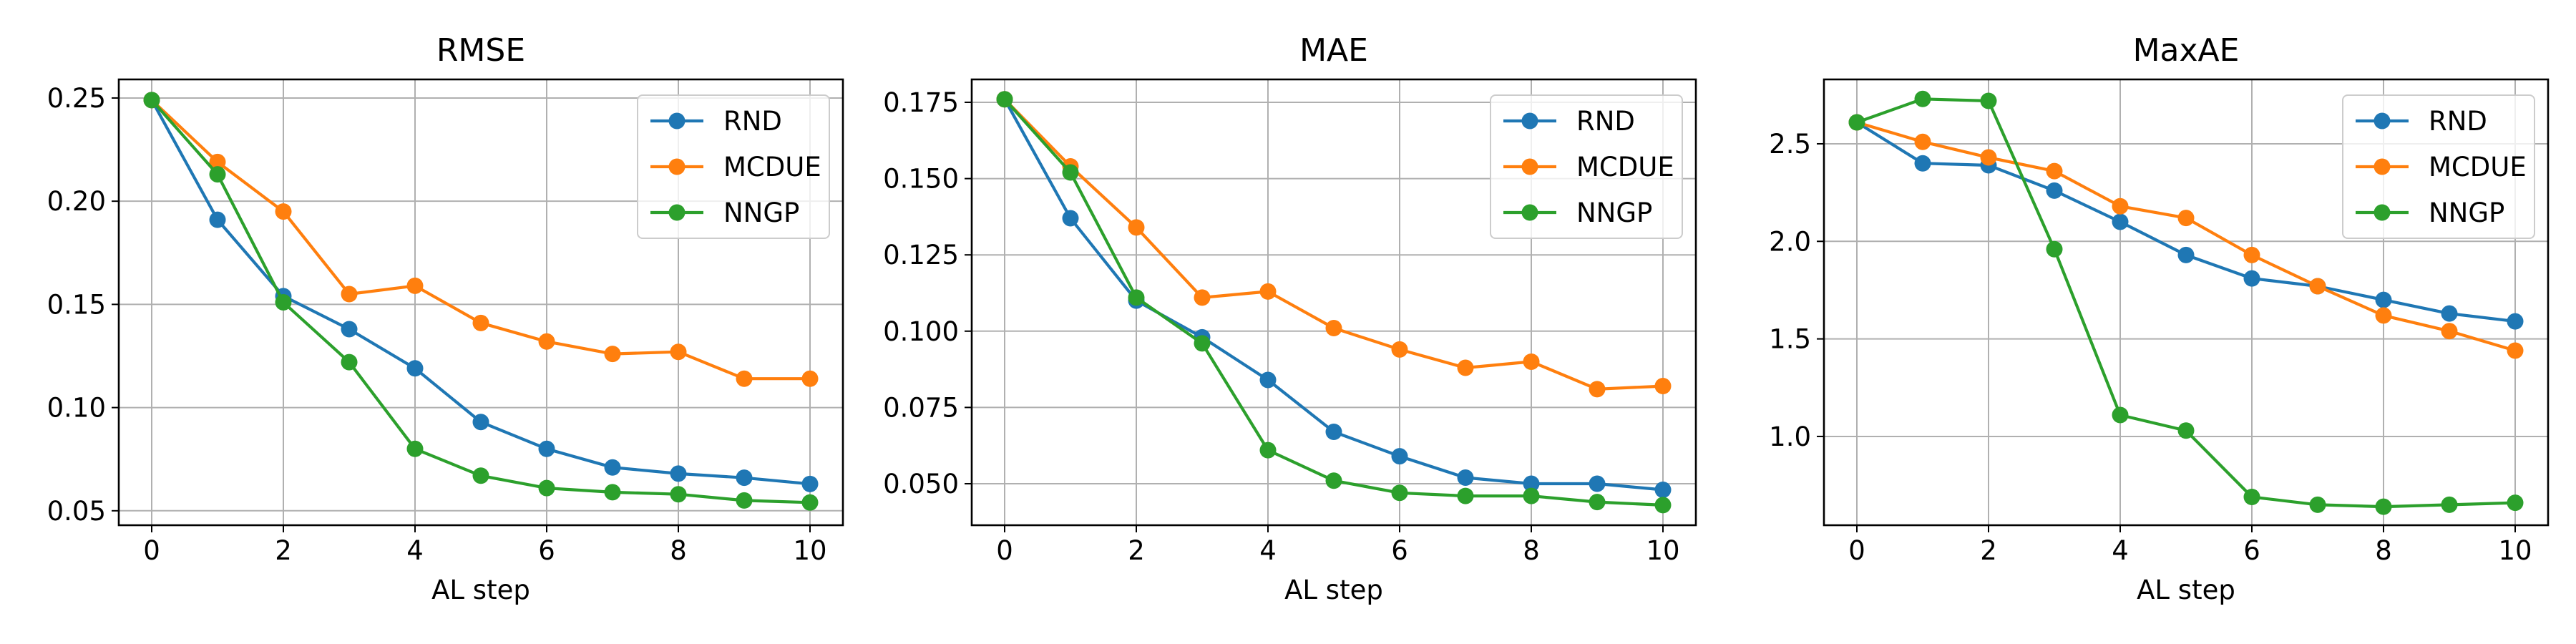 This screenshot has width=2576, height=644. Describe the element at coordinates (809, 550) in the screenshot. I see `x-tick-label: 10` at that location.